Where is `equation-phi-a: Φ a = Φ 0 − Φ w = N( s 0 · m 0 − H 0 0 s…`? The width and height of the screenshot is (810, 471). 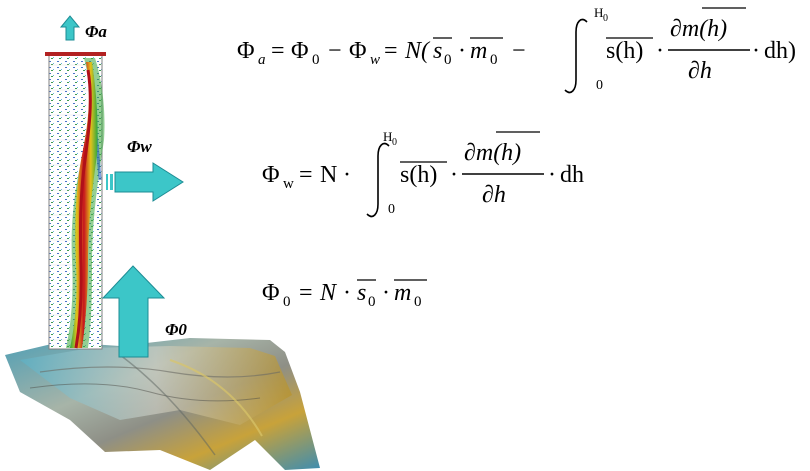
equation-phi-a: Φ a = Φ 0 − Φ w = N( s 0 · m 0 − H 0 0 s… is located at coordinates (516, 49).